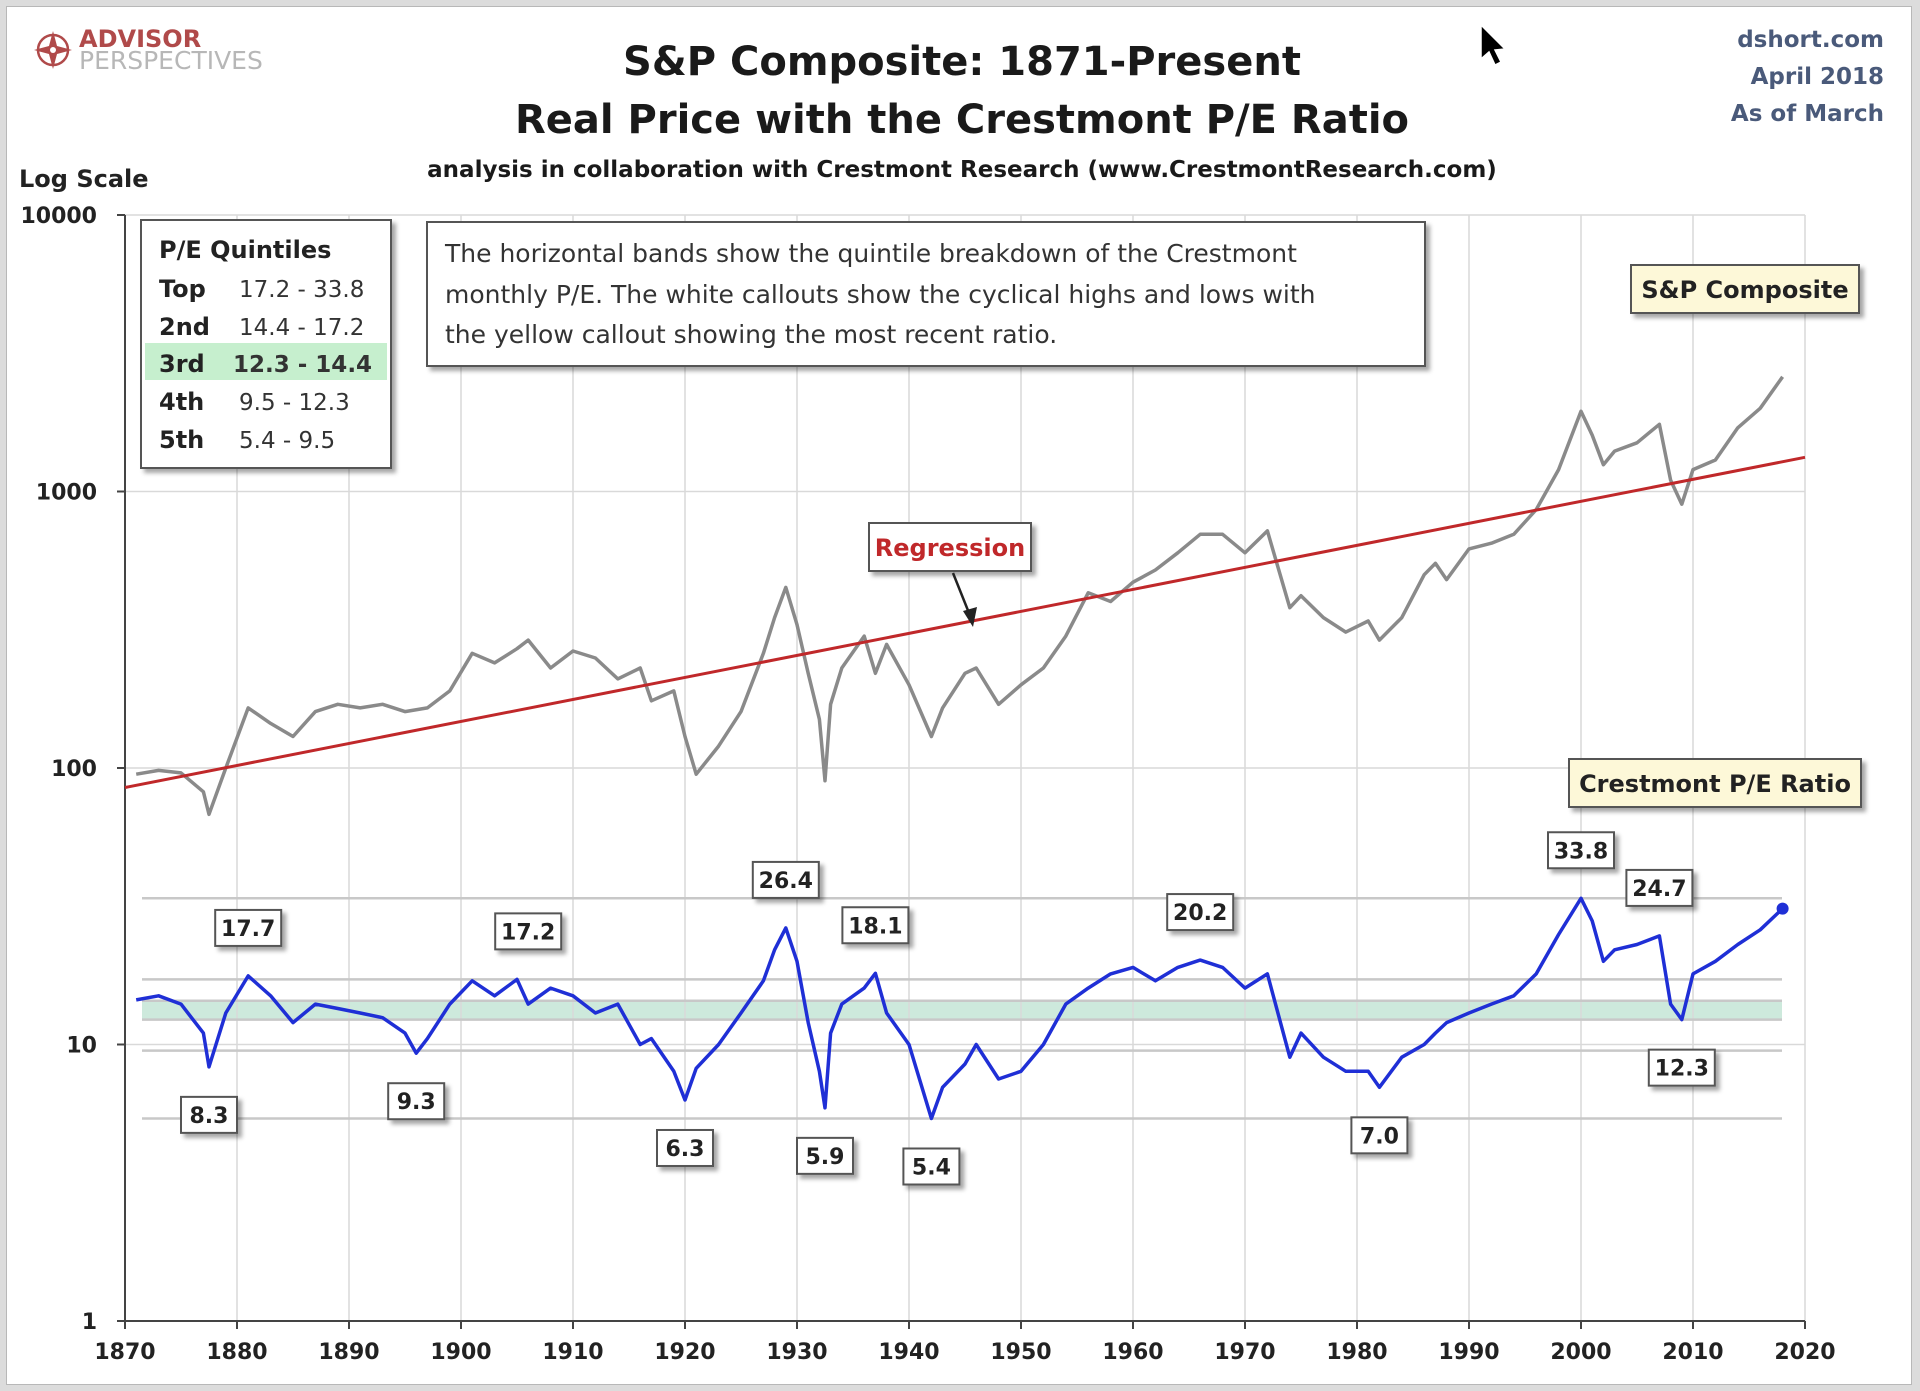 The image size is (1920, 1391). I want to click on x-tick-label: 1940, so click(908, 1352).